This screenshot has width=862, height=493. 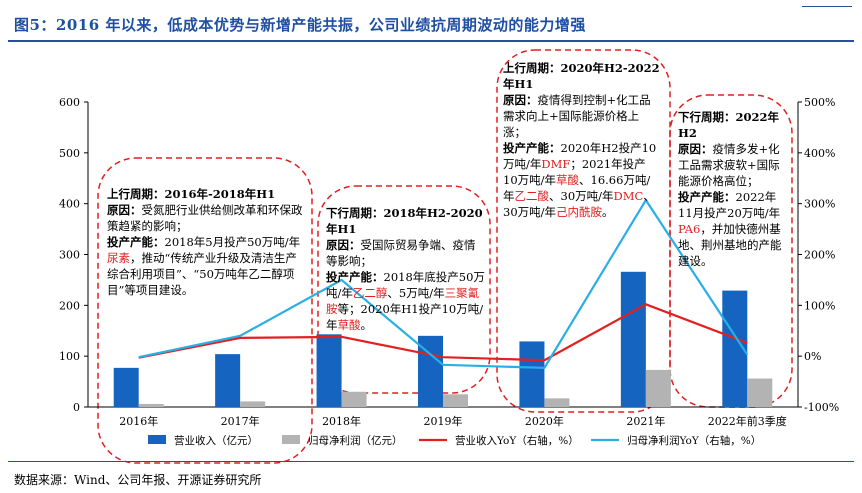 I want to click on left-tick-label: 300, so click(x=69, y=255).